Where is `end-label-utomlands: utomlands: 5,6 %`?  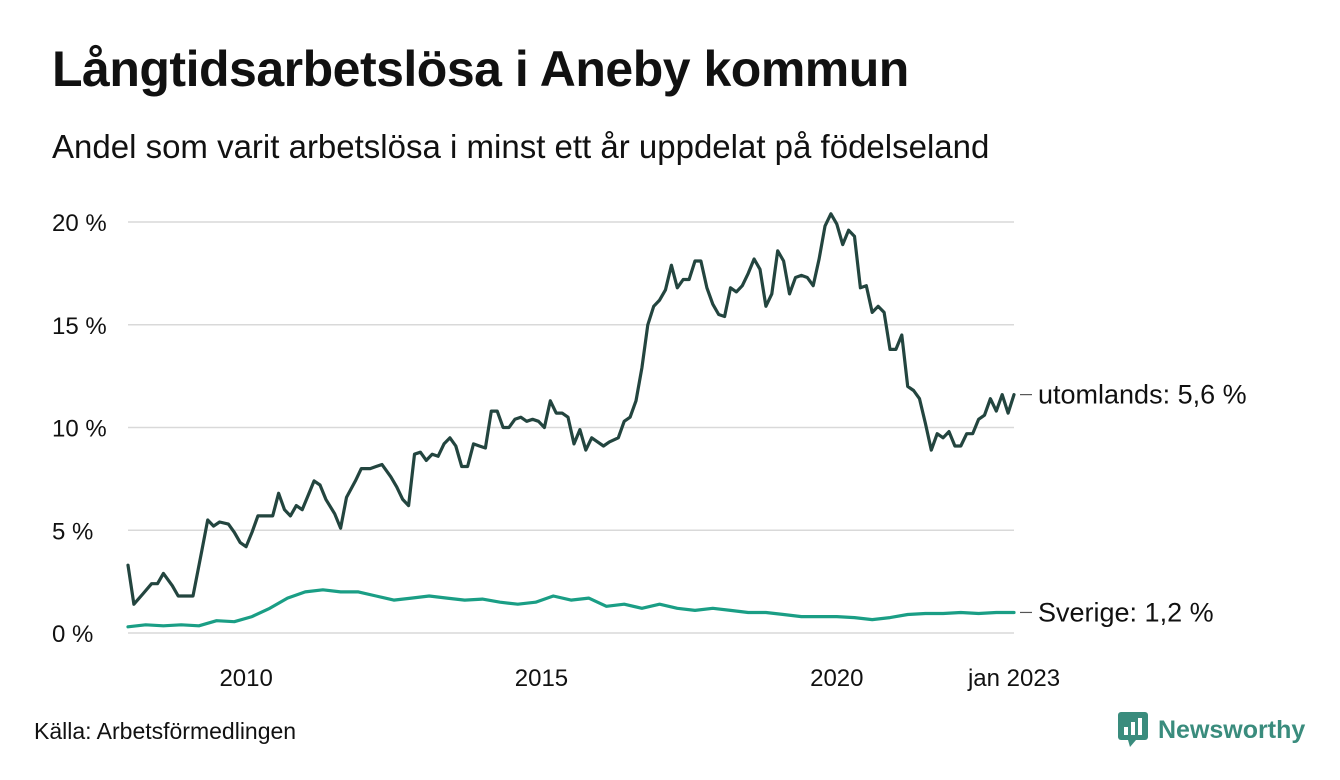 end-label-utomlands: utomlands: 5,6 % is located at coordinates (1142, 395).